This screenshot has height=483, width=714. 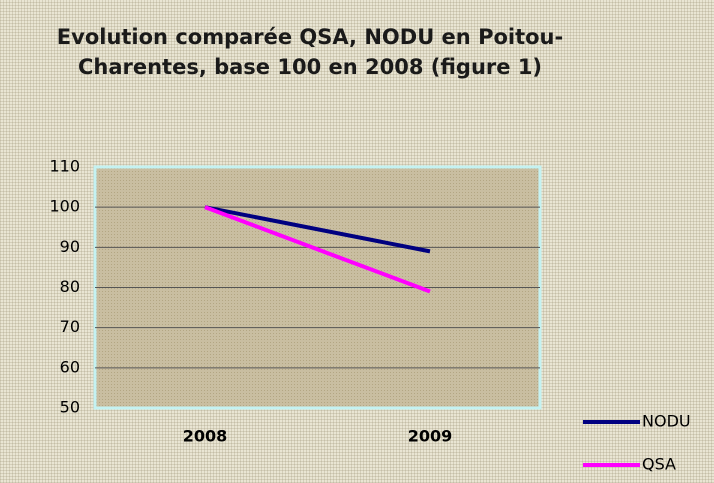 I want to click on y-tick-label: 110, so click(x=64, y=166).